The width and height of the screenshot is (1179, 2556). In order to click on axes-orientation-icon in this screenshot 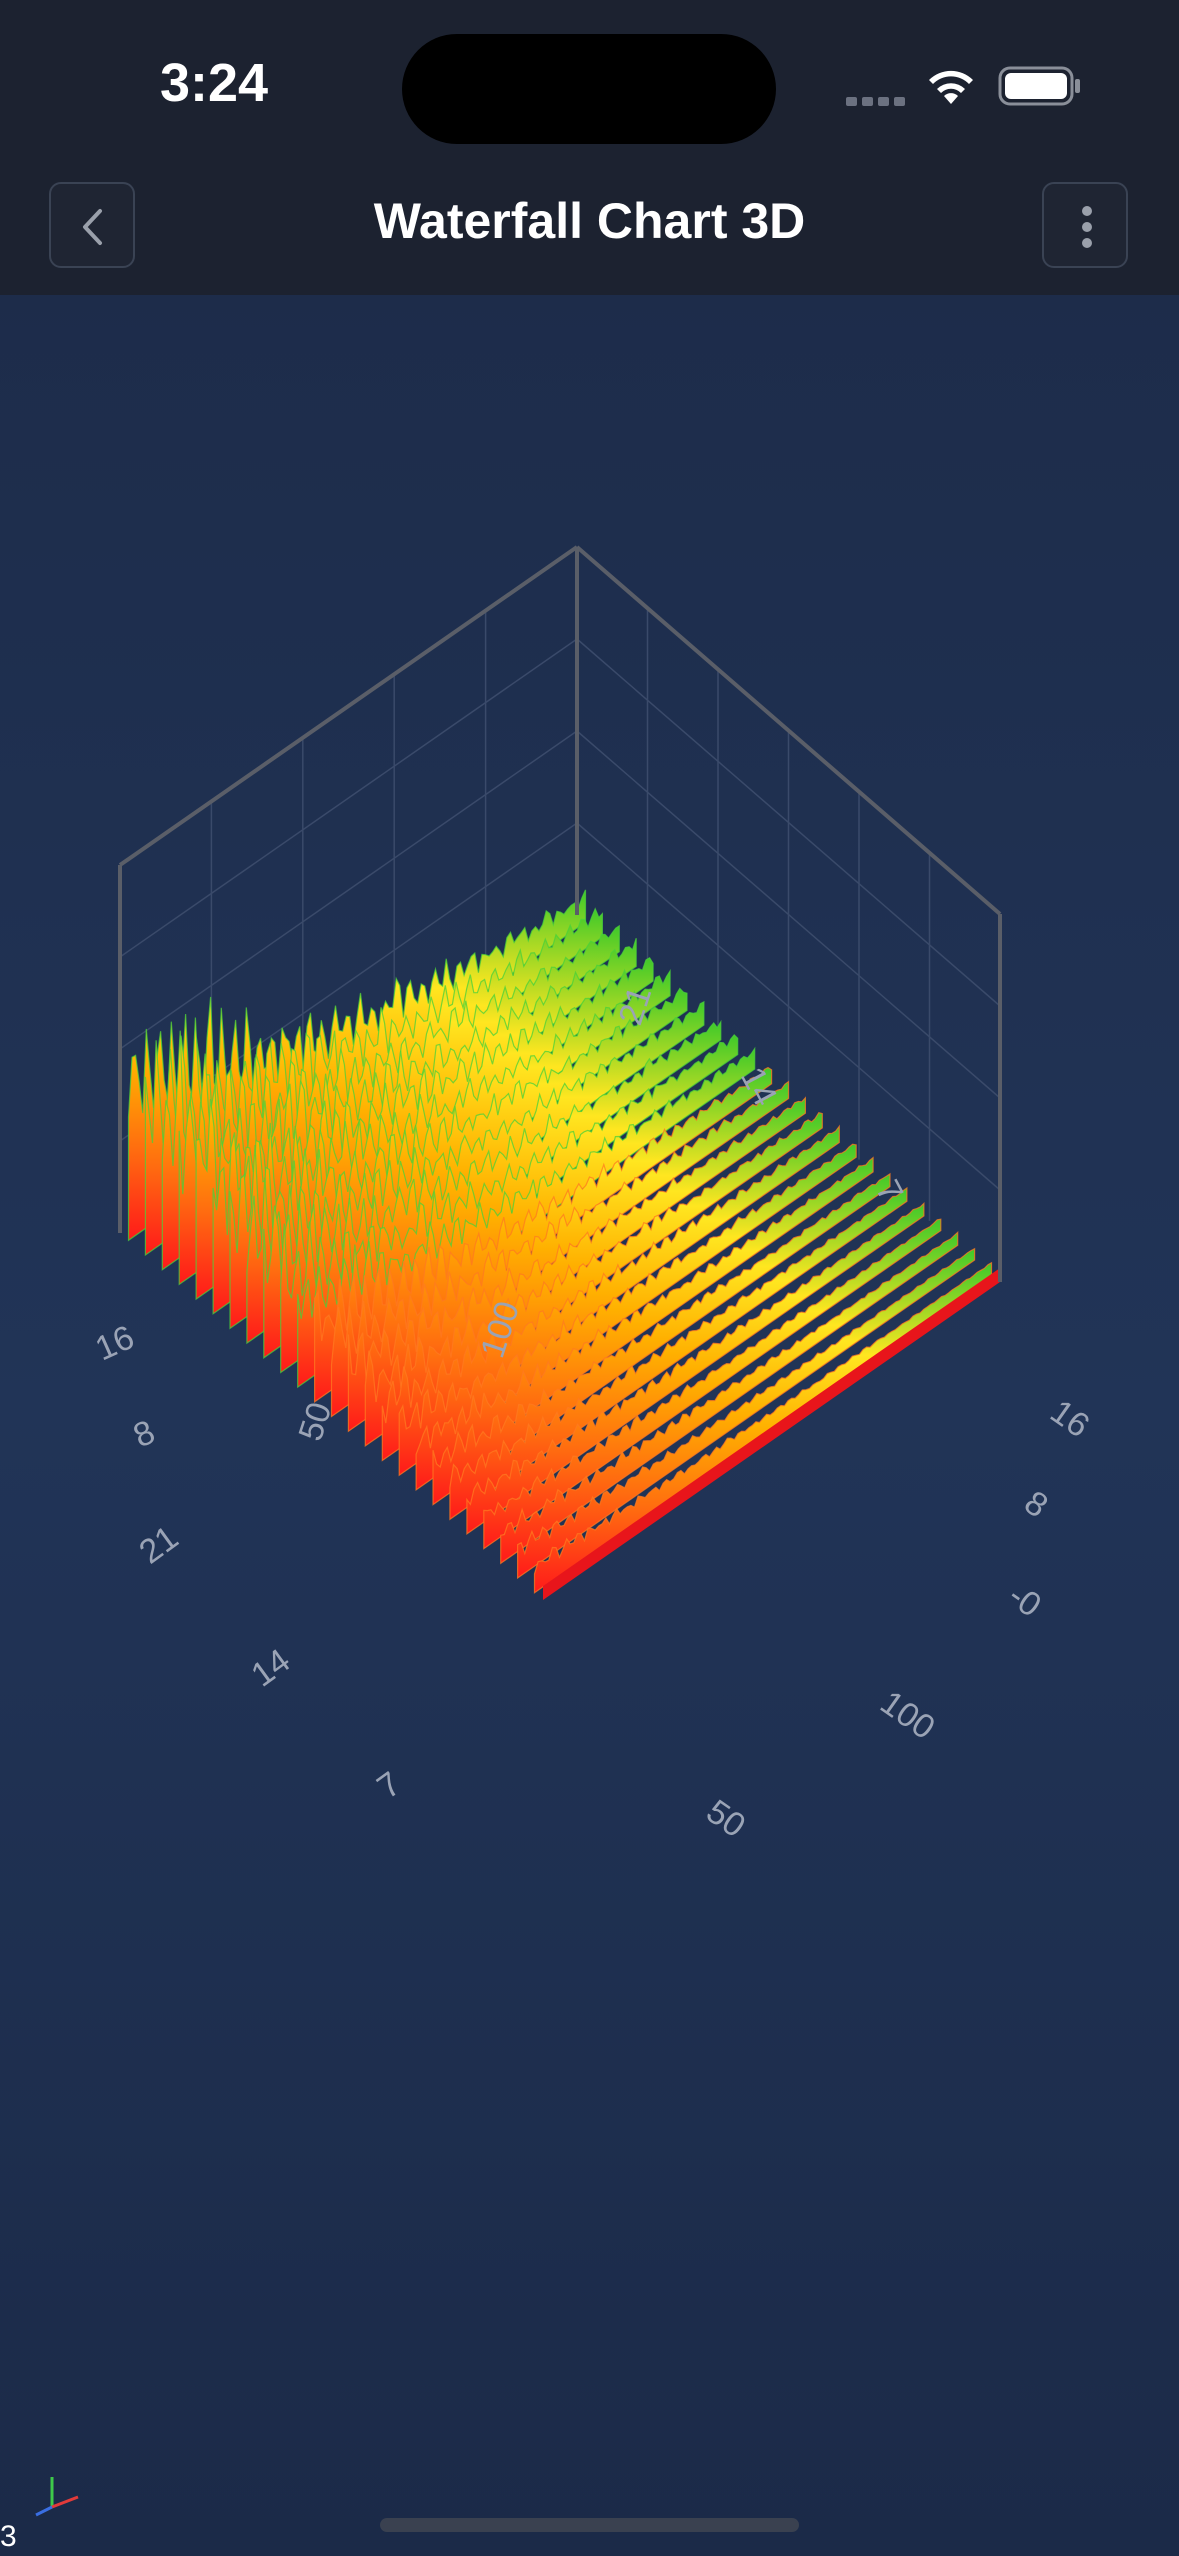, I will do `click(57, 2497)`.